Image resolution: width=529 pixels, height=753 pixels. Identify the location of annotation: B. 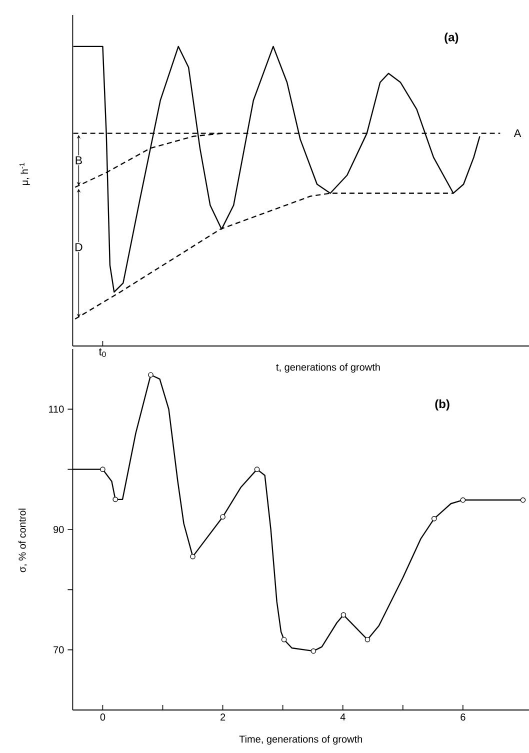
(79, 160).